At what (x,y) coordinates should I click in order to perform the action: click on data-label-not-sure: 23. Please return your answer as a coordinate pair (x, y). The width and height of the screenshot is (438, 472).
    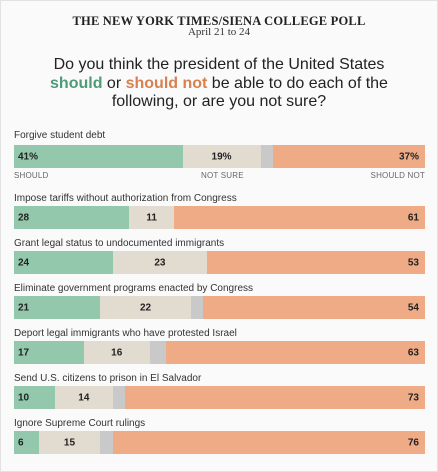
    Looking at the image, I should click on (160, 262).